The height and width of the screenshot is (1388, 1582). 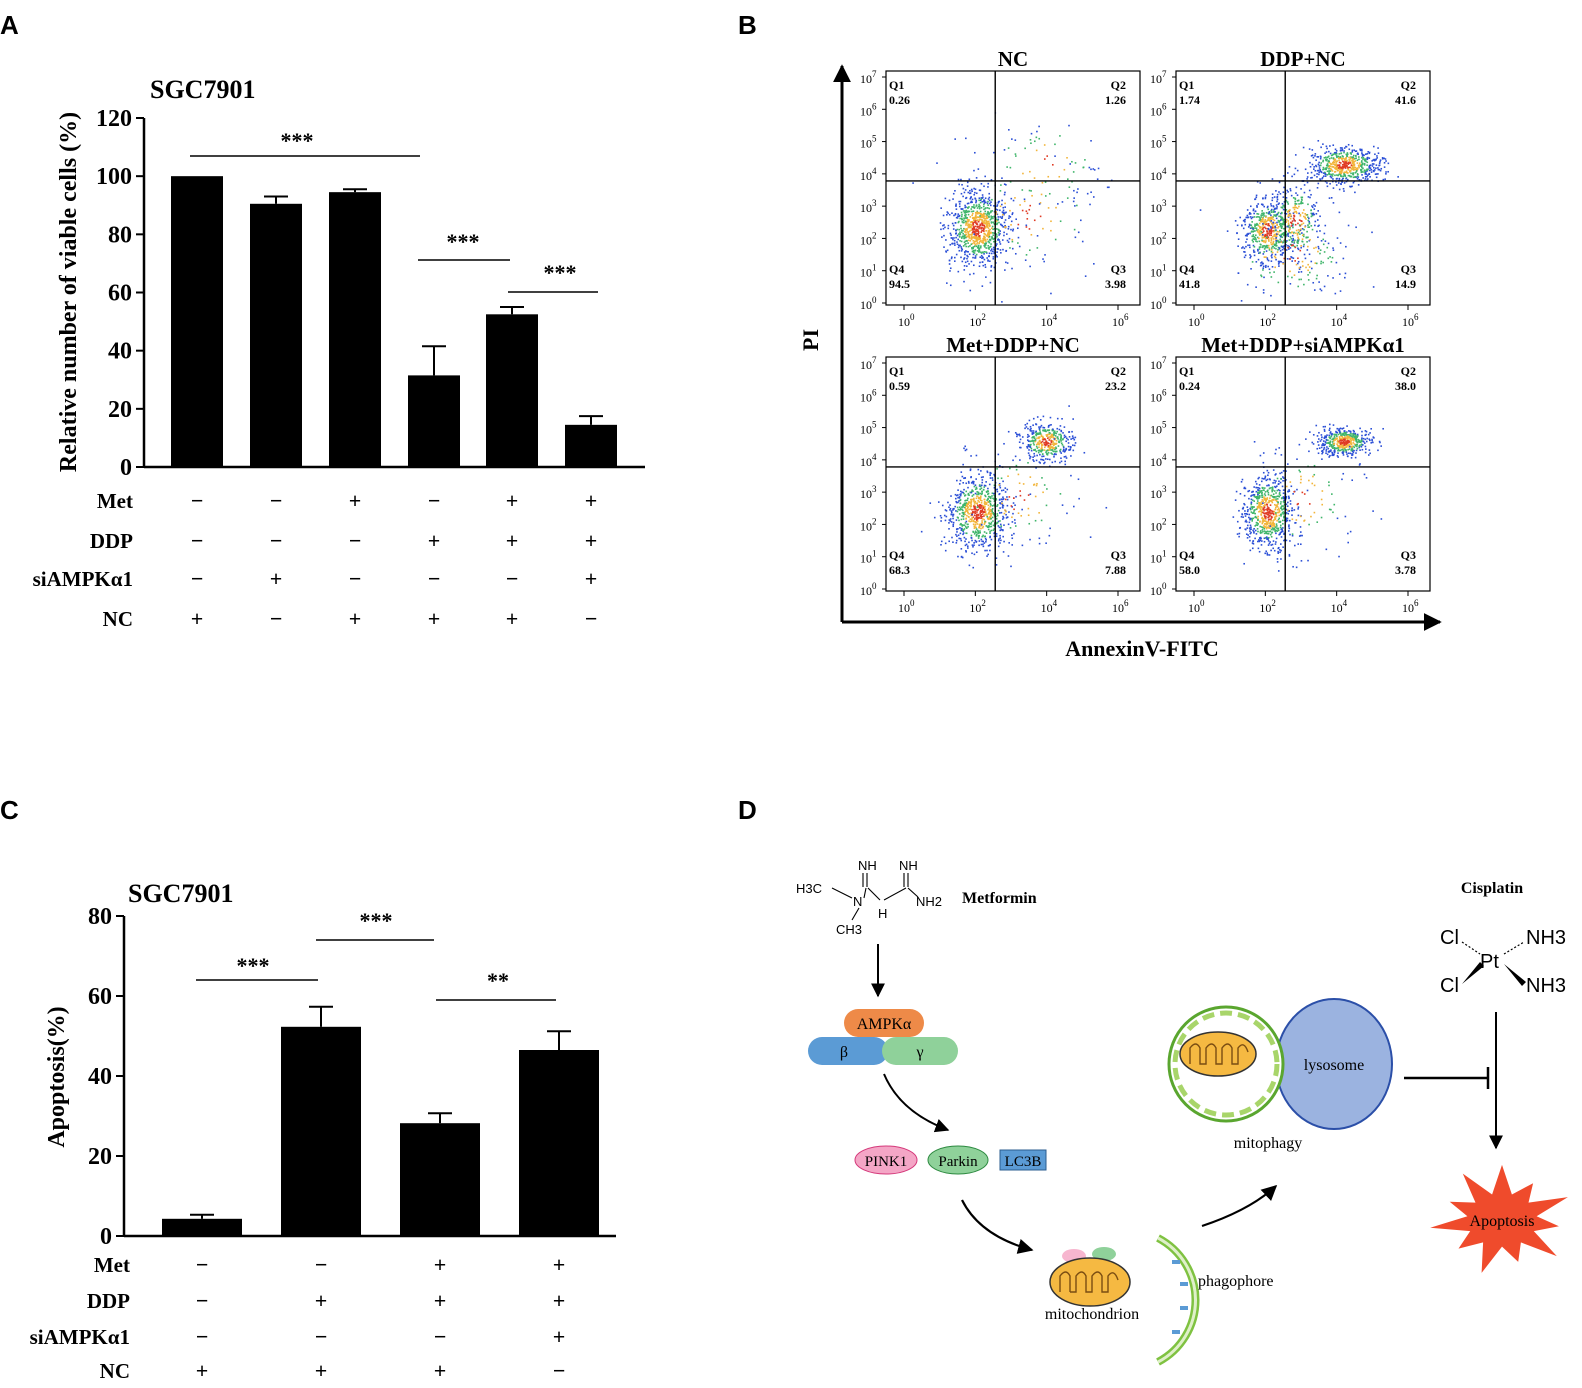 I want to click on quadrant-value: 3.98, so click(x=1115, y=284).